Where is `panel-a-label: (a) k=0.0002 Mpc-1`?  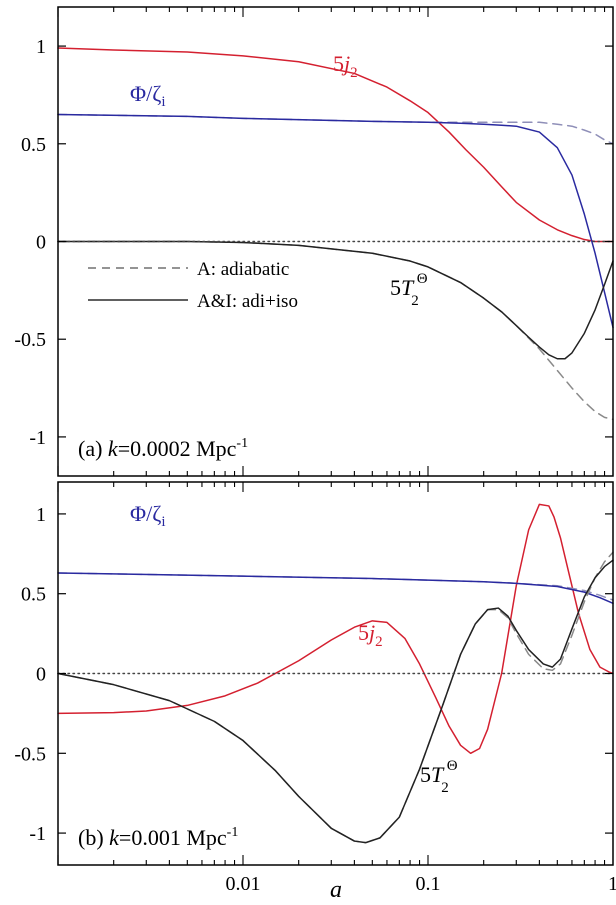
panel-a-label: (a) k=0.0002 Mpc-1 is located at coordinates (163, 448).